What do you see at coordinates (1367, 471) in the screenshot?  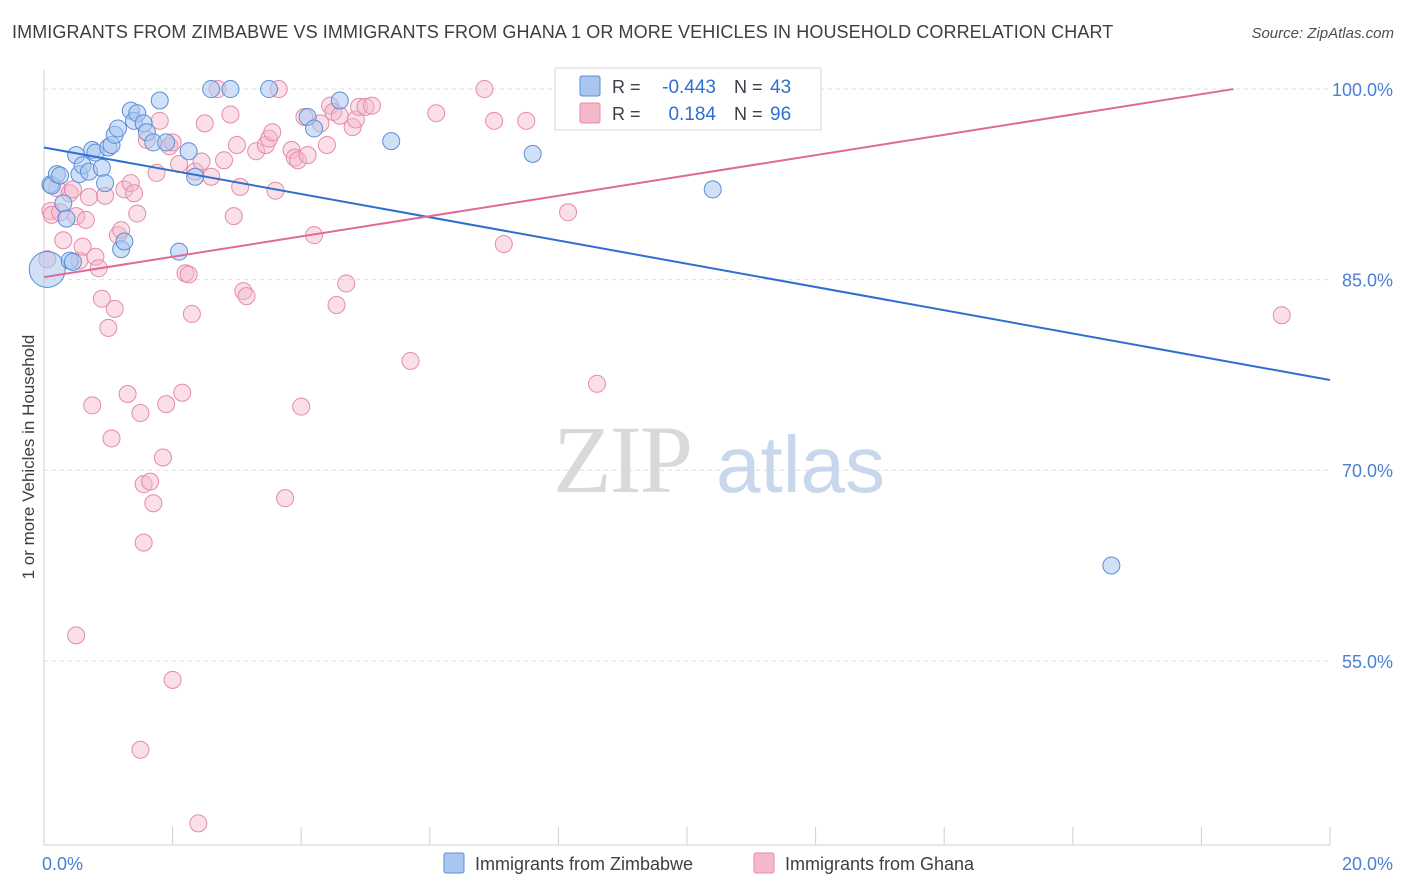 I see `y-tick-label: 70.0%` at bounding box center [1367, 471].